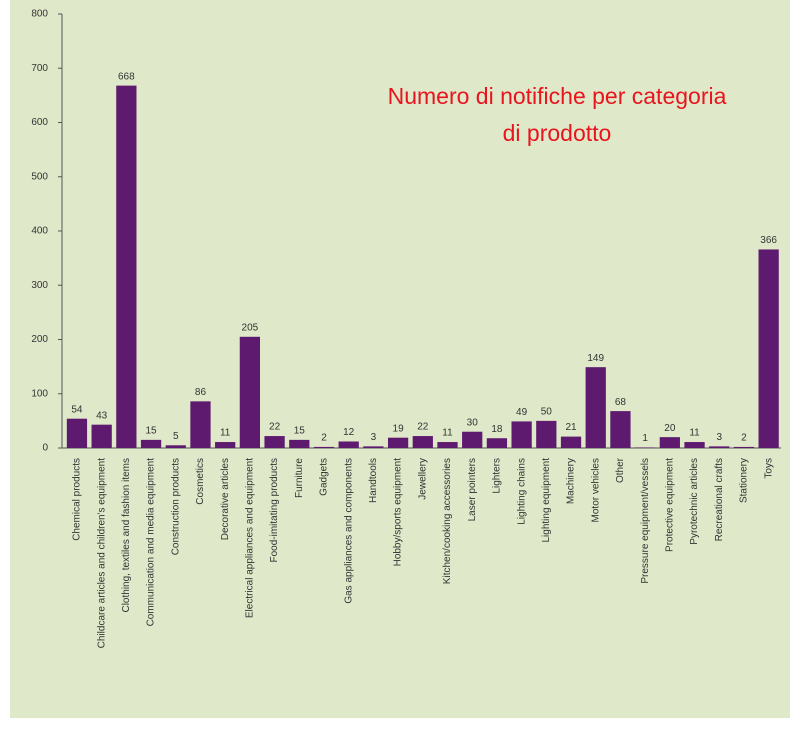  What do you see at coordinates (201, 392) in the screenshot?
I see `value-label: 86` at bounding box center [201, 392].